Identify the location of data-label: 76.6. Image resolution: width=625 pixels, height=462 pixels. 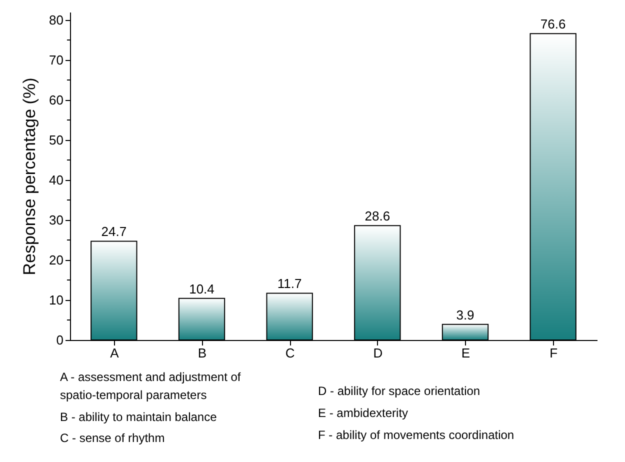
(553, 24).